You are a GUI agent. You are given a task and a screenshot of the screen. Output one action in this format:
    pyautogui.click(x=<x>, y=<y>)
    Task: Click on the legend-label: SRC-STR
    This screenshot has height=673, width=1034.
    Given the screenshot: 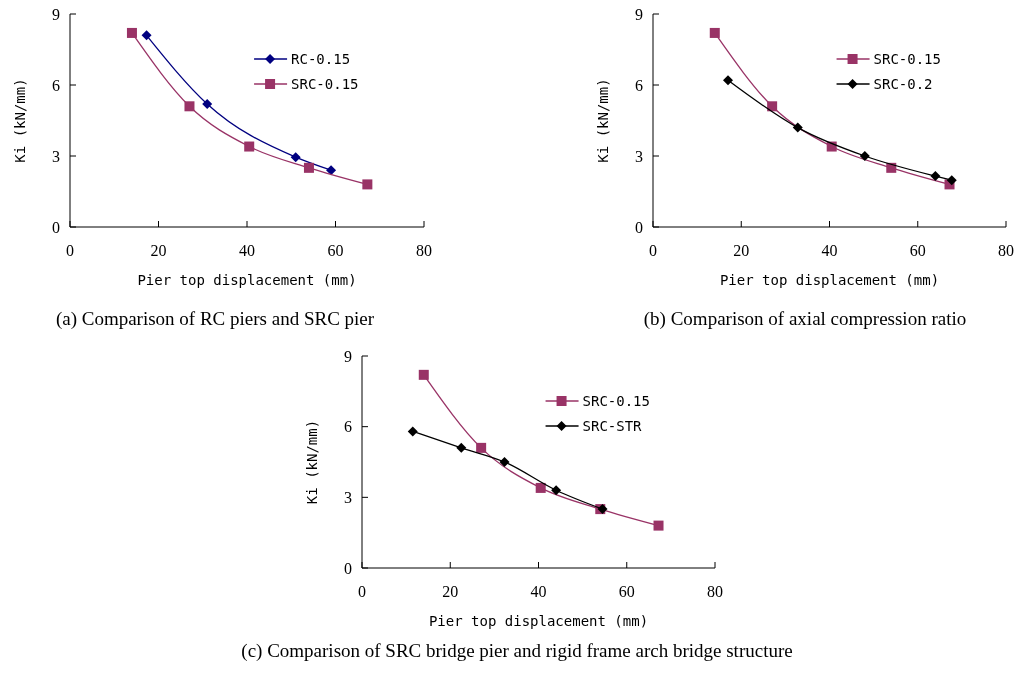 What is the action you would take?
    pyautogui.click(x=612, y=425)
    